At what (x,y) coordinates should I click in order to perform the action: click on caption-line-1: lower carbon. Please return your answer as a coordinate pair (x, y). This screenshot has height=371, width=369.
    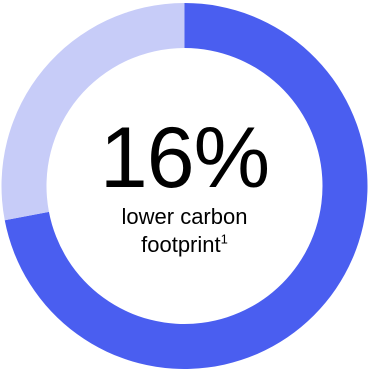
    Looking at the image, I should click on (184, 216).